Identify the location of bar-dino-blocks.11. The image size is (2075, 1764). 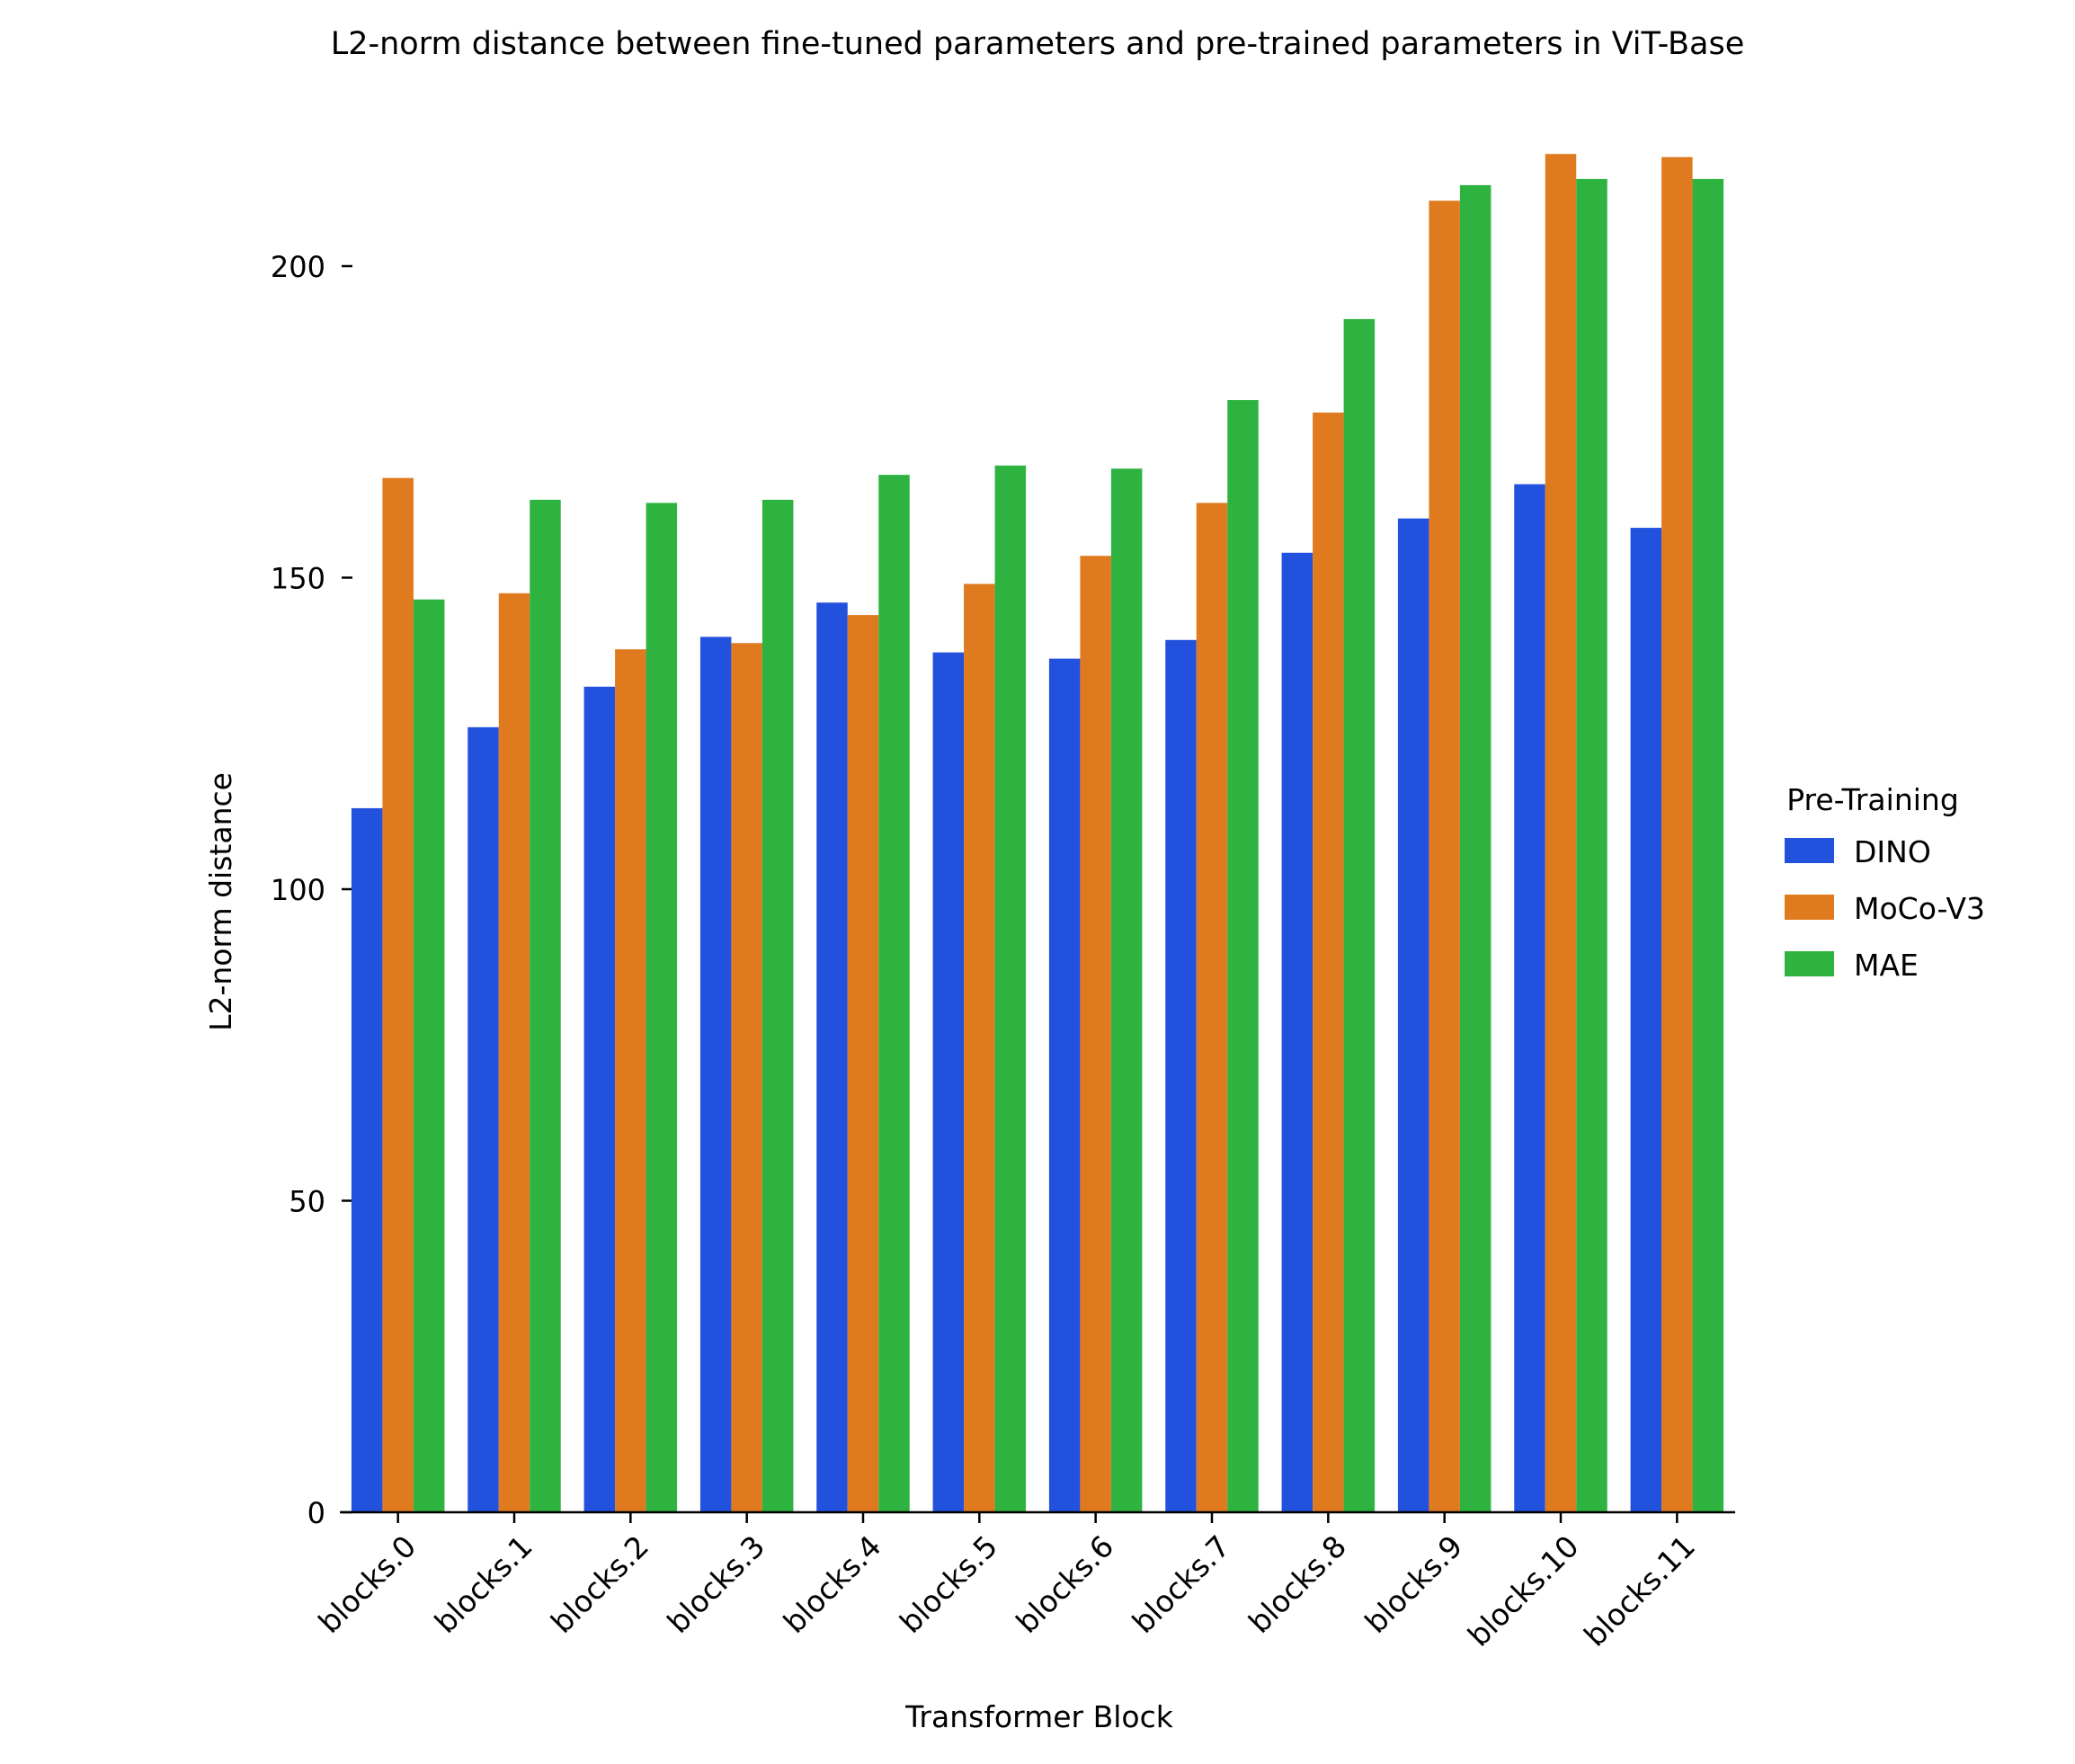
(1646, 1020).